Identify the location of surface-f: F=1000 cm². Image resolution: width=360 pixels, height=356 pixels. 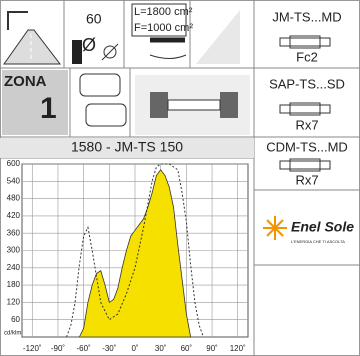
(163, 28).